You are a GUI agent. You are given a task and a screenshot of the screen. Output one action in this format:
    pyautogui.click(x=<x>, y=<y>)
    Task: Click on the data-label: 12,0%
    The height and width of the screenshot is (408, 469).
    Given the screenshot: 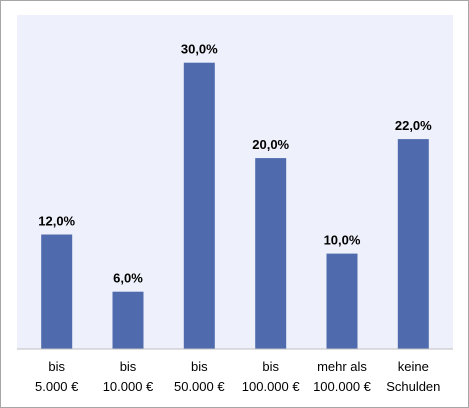 What is the action you would take?
    pyautogui.click(x=56, y=221)
    